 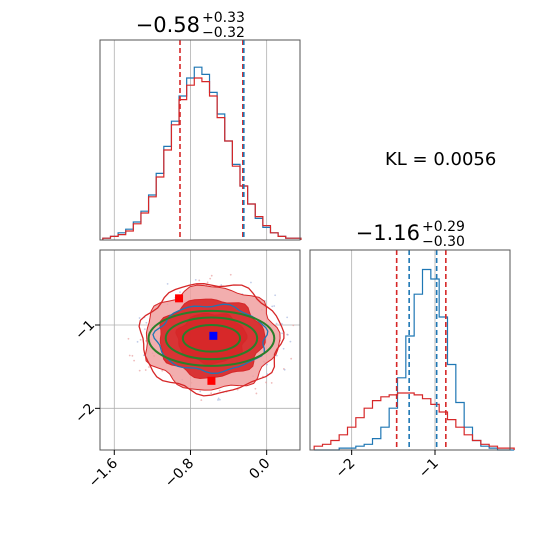 I want to click on y-histogram-red, so click(x=414, y=421).